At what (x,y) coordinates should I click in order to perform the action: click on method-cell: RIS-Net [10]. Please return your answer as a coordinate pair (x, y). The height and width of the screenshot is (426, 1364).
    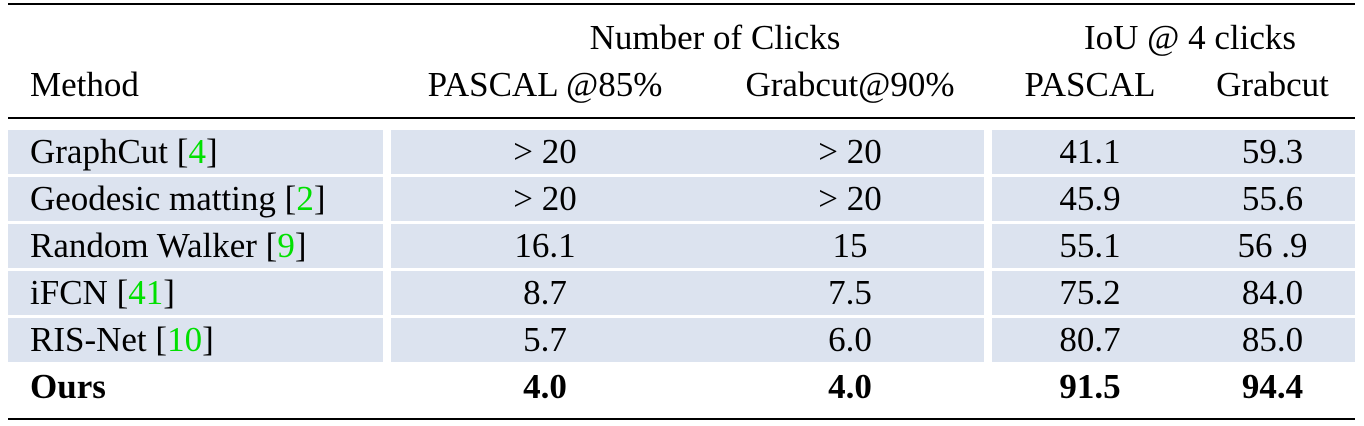
    Looking at the image, I should click on (122, 339).